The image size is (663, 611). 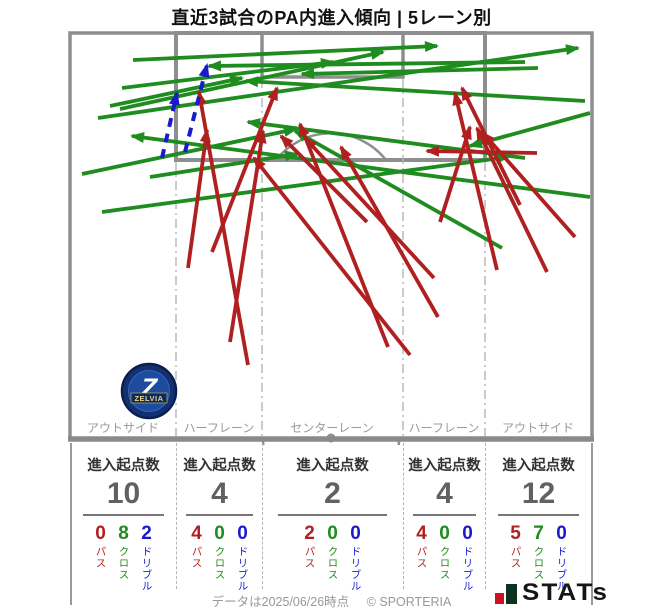 I want to click on bar-chart-icon-dark-bar, so click(x=511, y=594).